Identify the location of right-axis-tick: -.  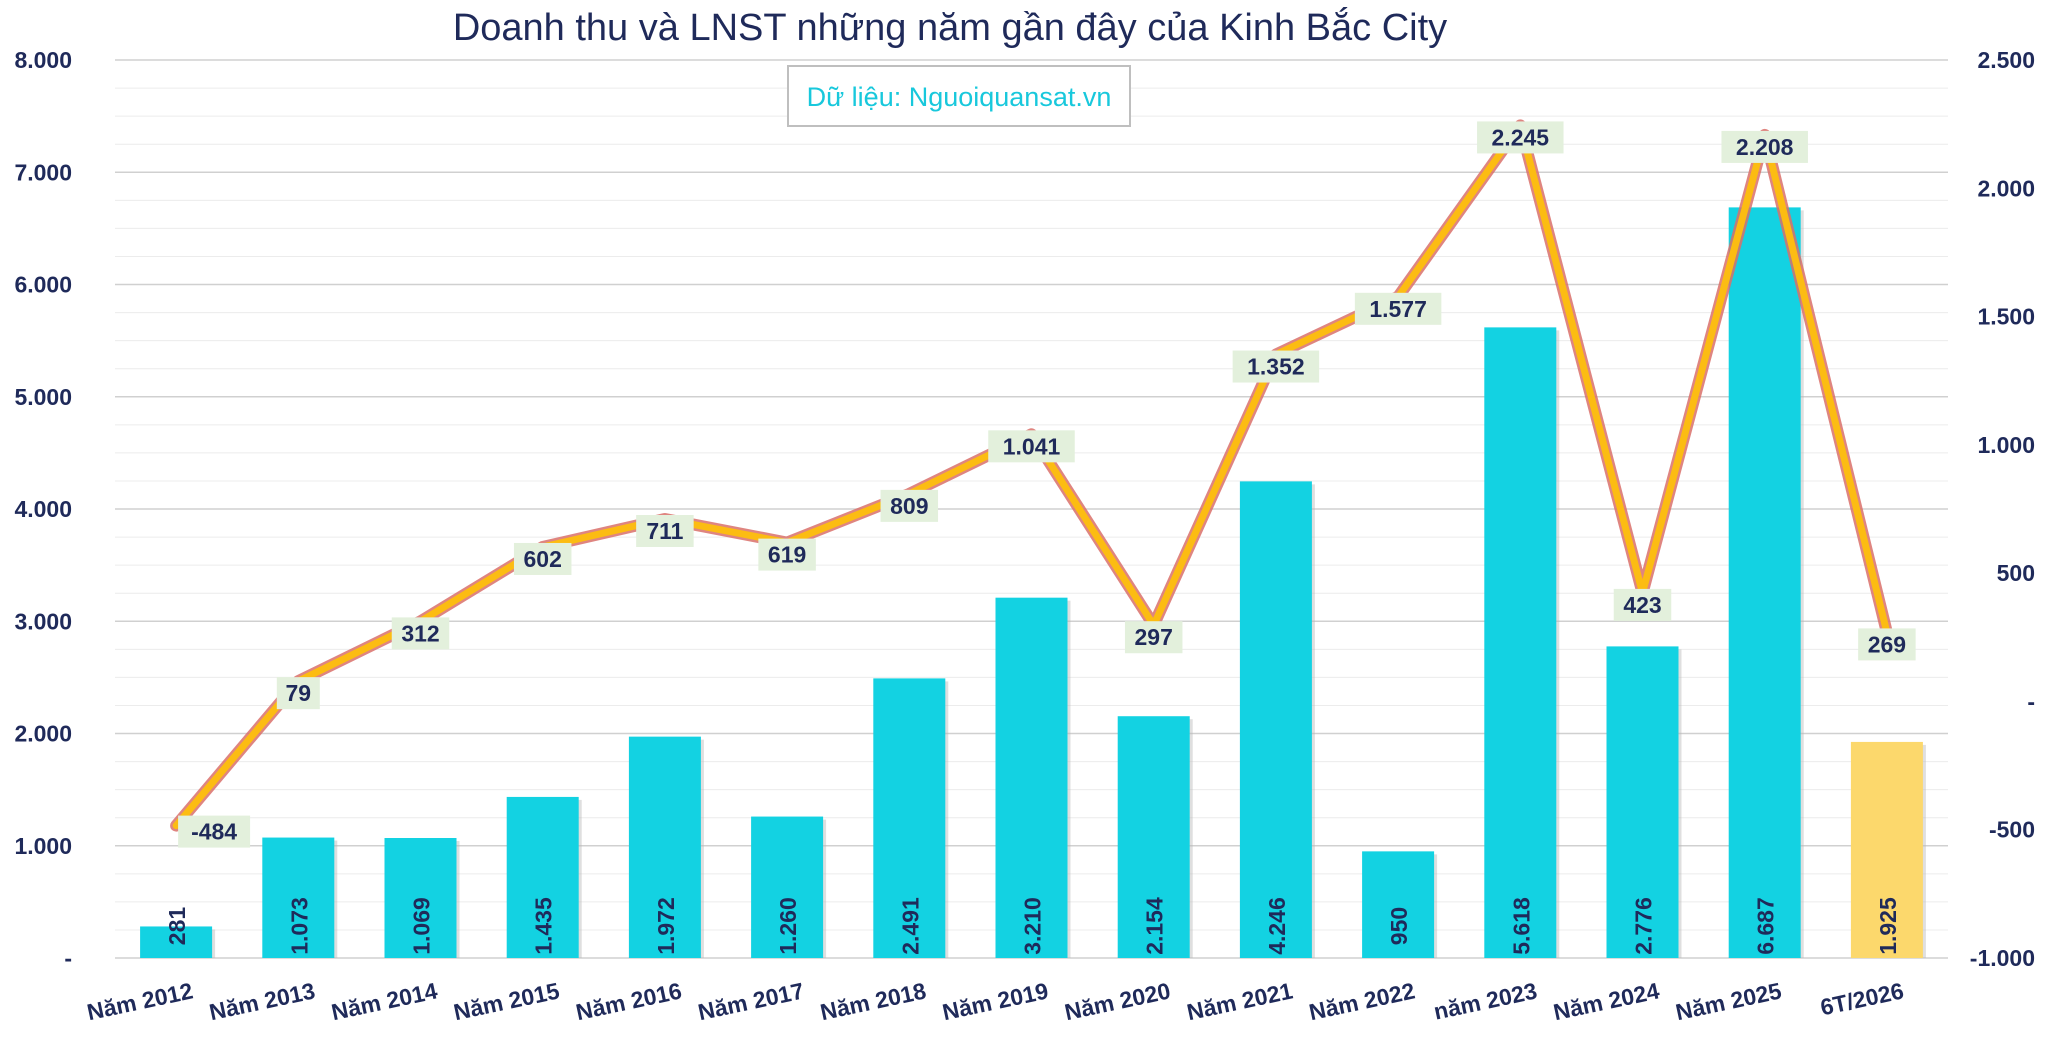
(2031, 701).